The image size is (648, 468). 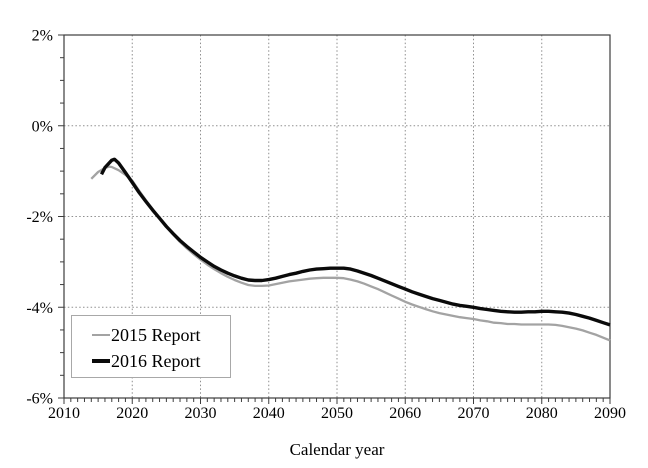 I want to click on legend-item-2016-report: 2016 Report, so click(x=161, y=361).